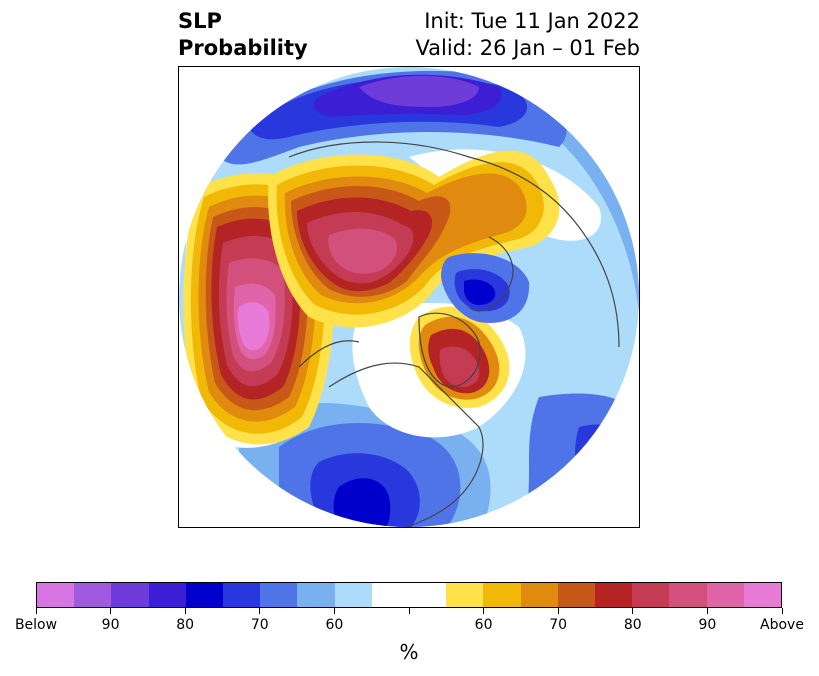 This screenshot has width=819, height=676. What do you see at coordinates (329, 354) in the screenshot?
I see `coastline-alaska` at bounding box center [329, 354].